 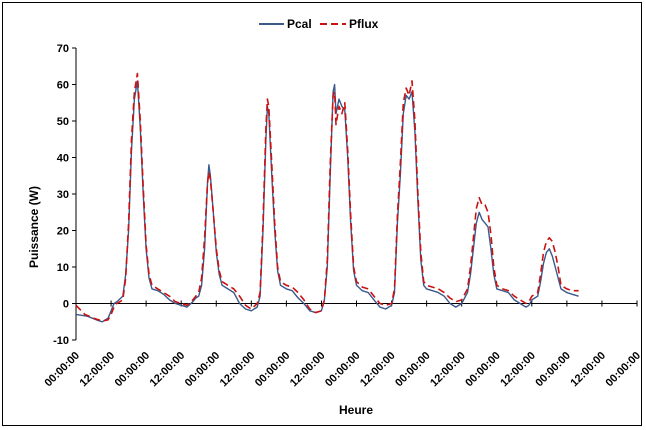 I want to click on y-tick-label: 30, so click(x=63, y=195).